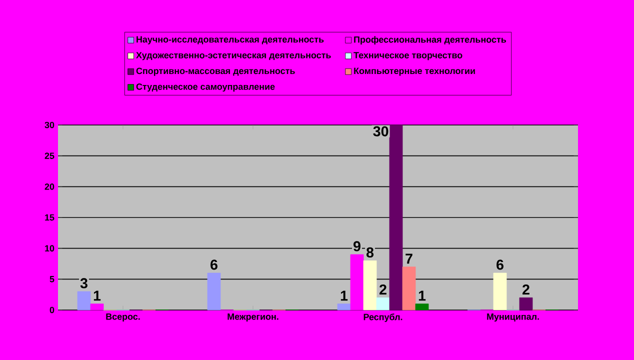 The width and height of the screenshot is (634, 360). Describe the element at coordinates (52, 310) in the screenshot. I see `y-tick-label: 0` at that location.